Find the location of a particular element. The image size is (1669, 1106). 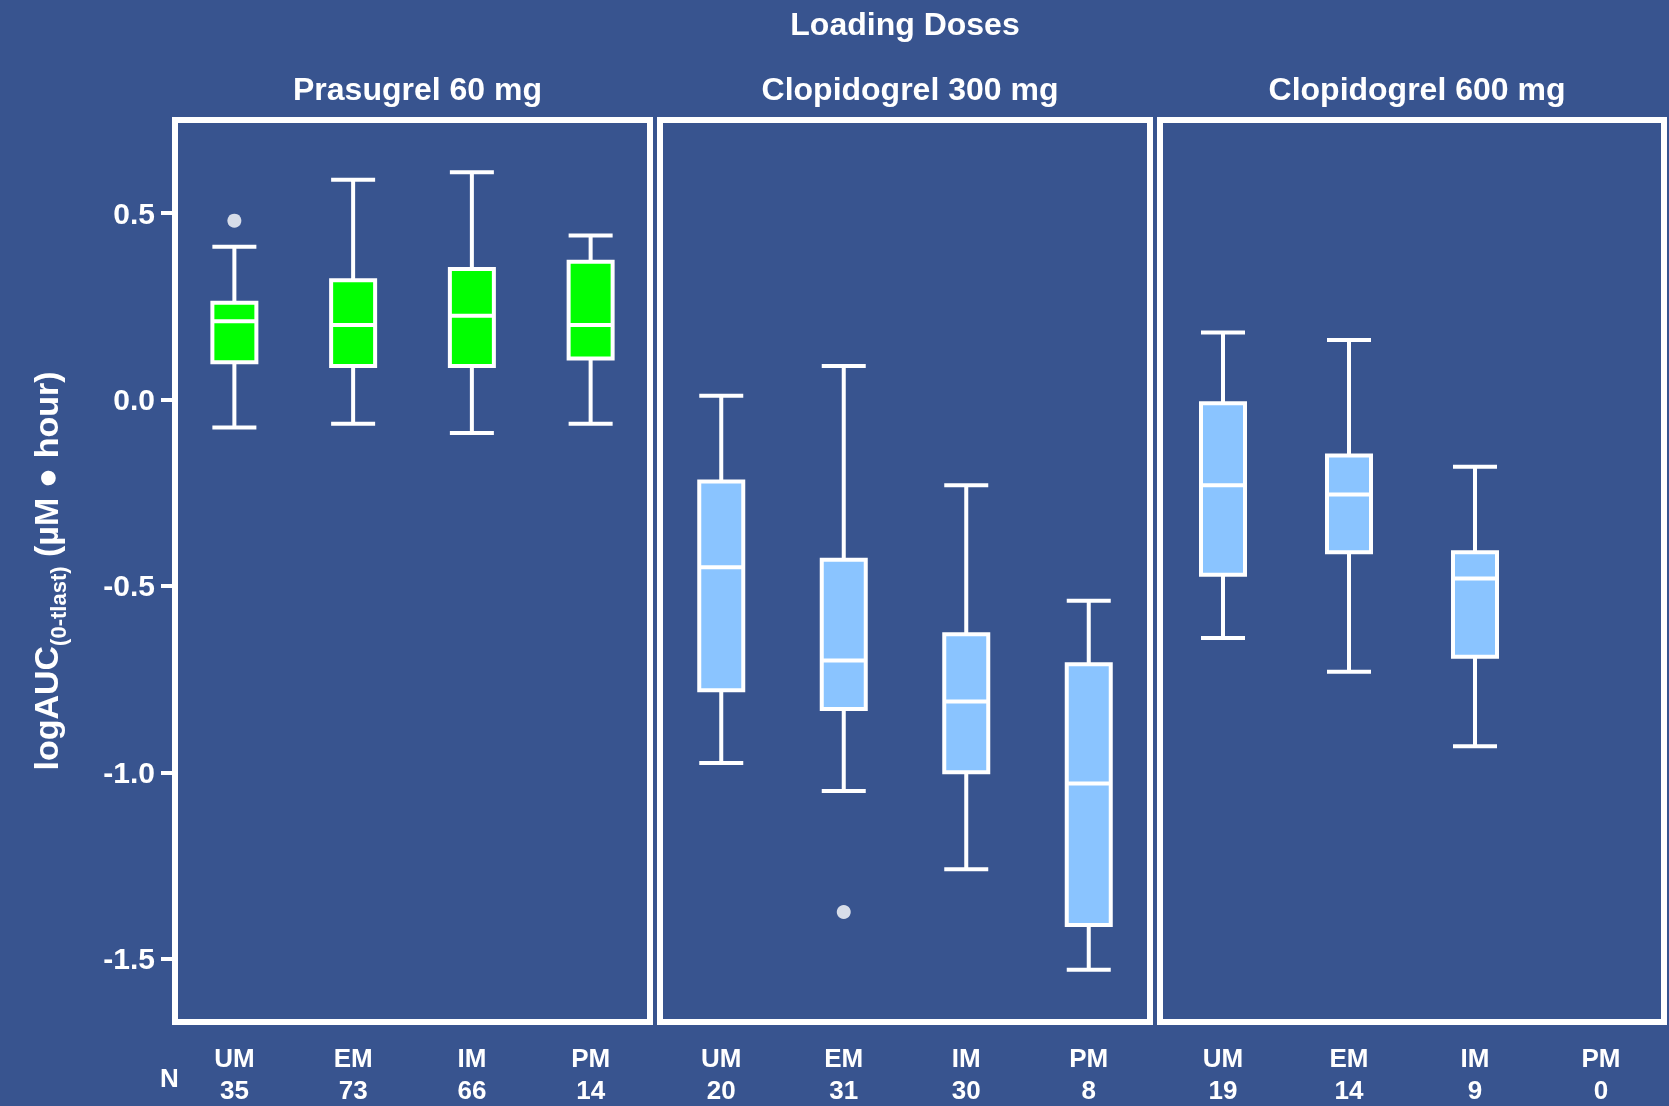

y-tick-label: 0.5 is located at coordinates (134, 213).